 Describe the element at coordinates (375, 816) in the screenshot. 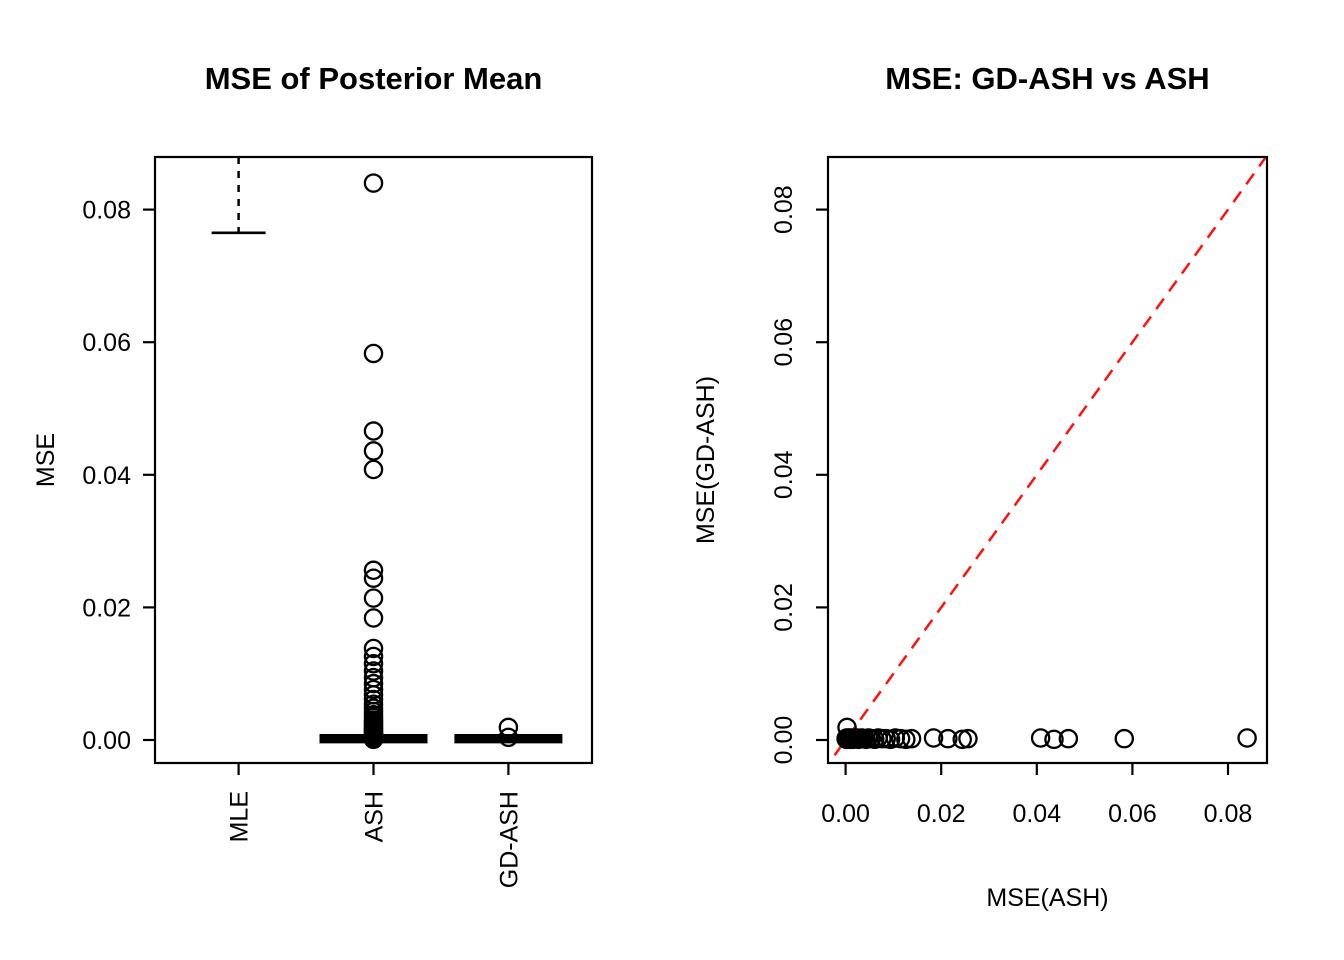

I see `left-x-category-label: ASH` at that location.